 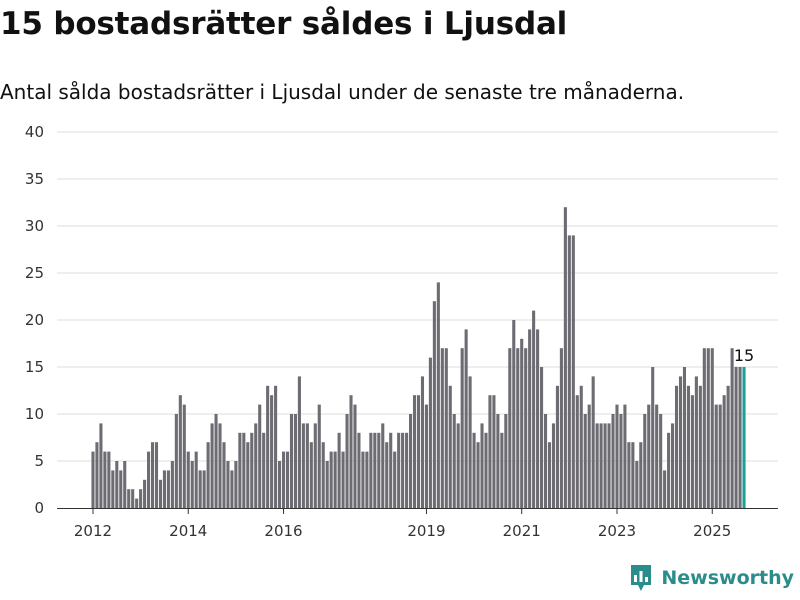 I want to click on x-tick-label: 2019, so click(x=426, y=531).